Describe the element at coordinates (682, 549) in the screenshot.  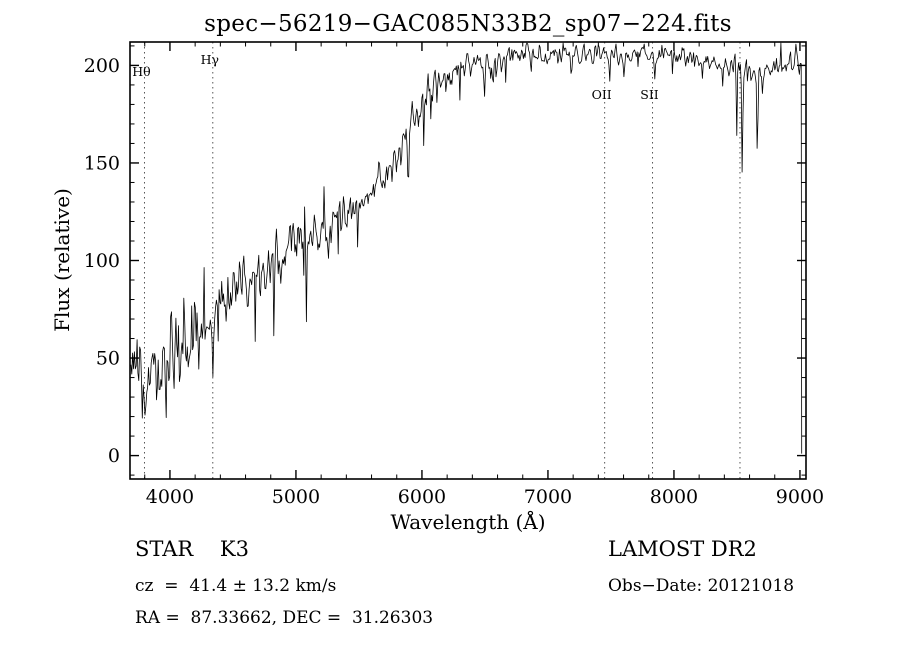
I see `survey-label: LAMOST DR2` at that location.